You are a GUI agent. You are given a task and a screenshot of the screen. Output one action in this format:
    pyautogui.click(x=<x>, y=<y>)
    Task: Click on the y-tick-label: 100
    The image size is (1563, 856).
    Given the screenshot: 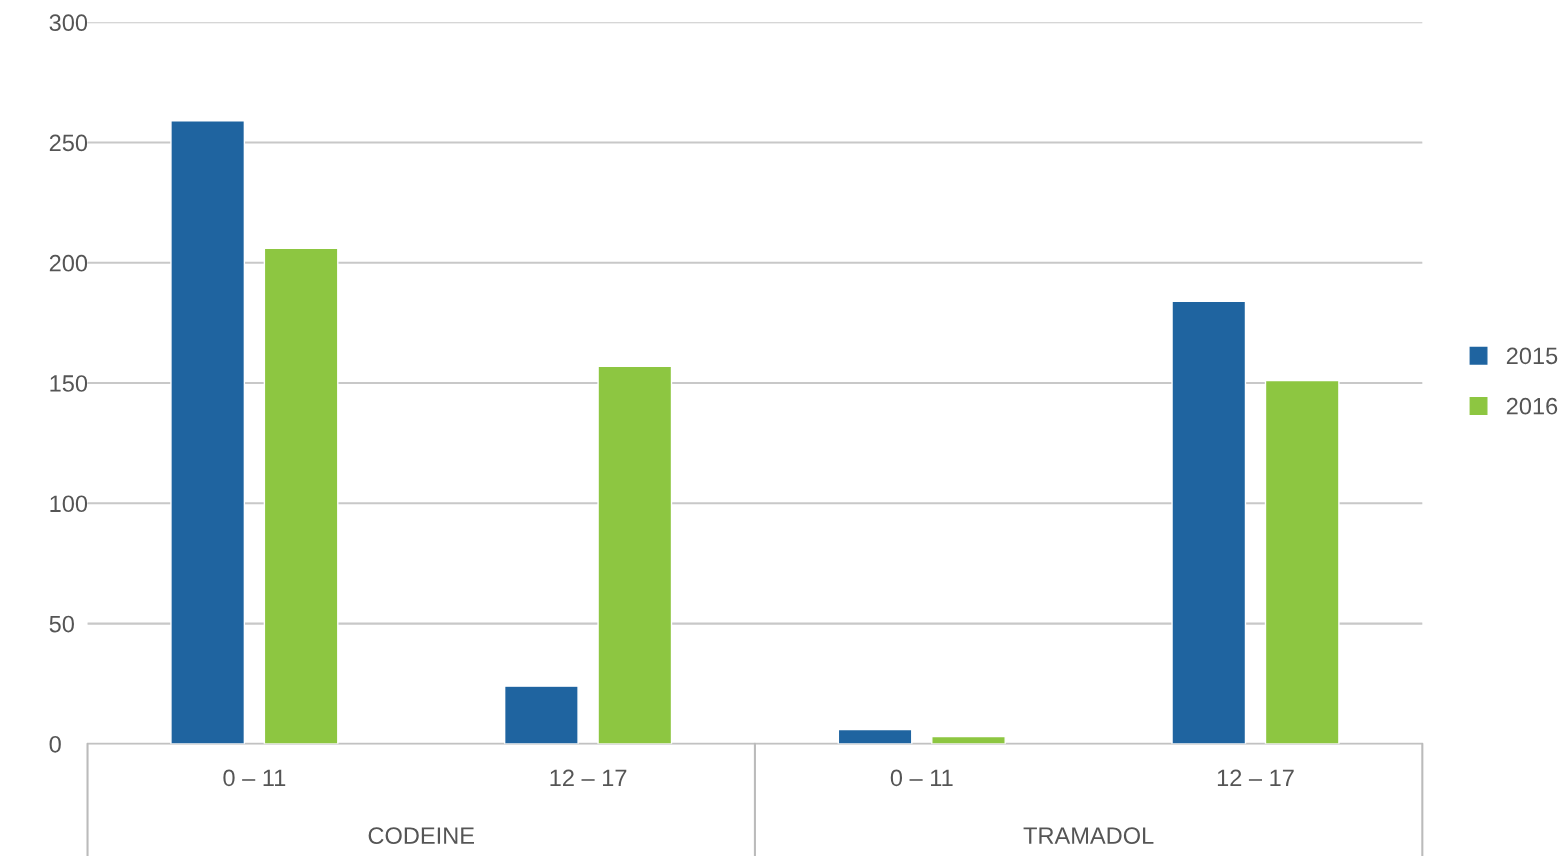 What is the action you would take?
    pyautogui.click(x=69, y=504)
    